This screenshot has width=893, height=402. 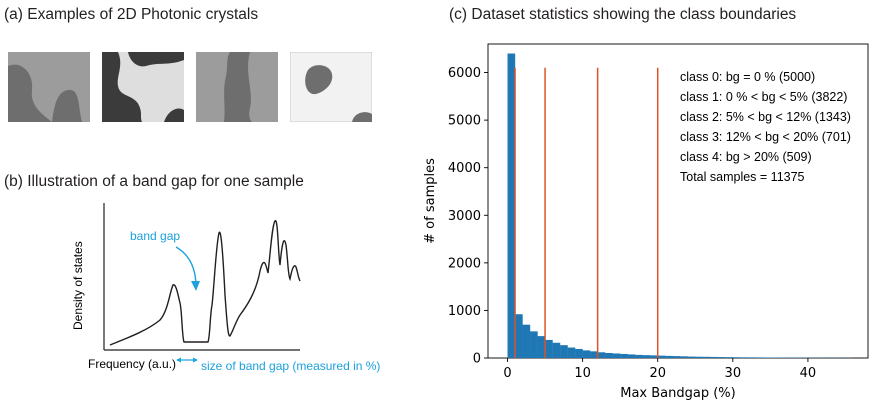 I want to click on x-tick-label: 10, so click(x=582, y=373).